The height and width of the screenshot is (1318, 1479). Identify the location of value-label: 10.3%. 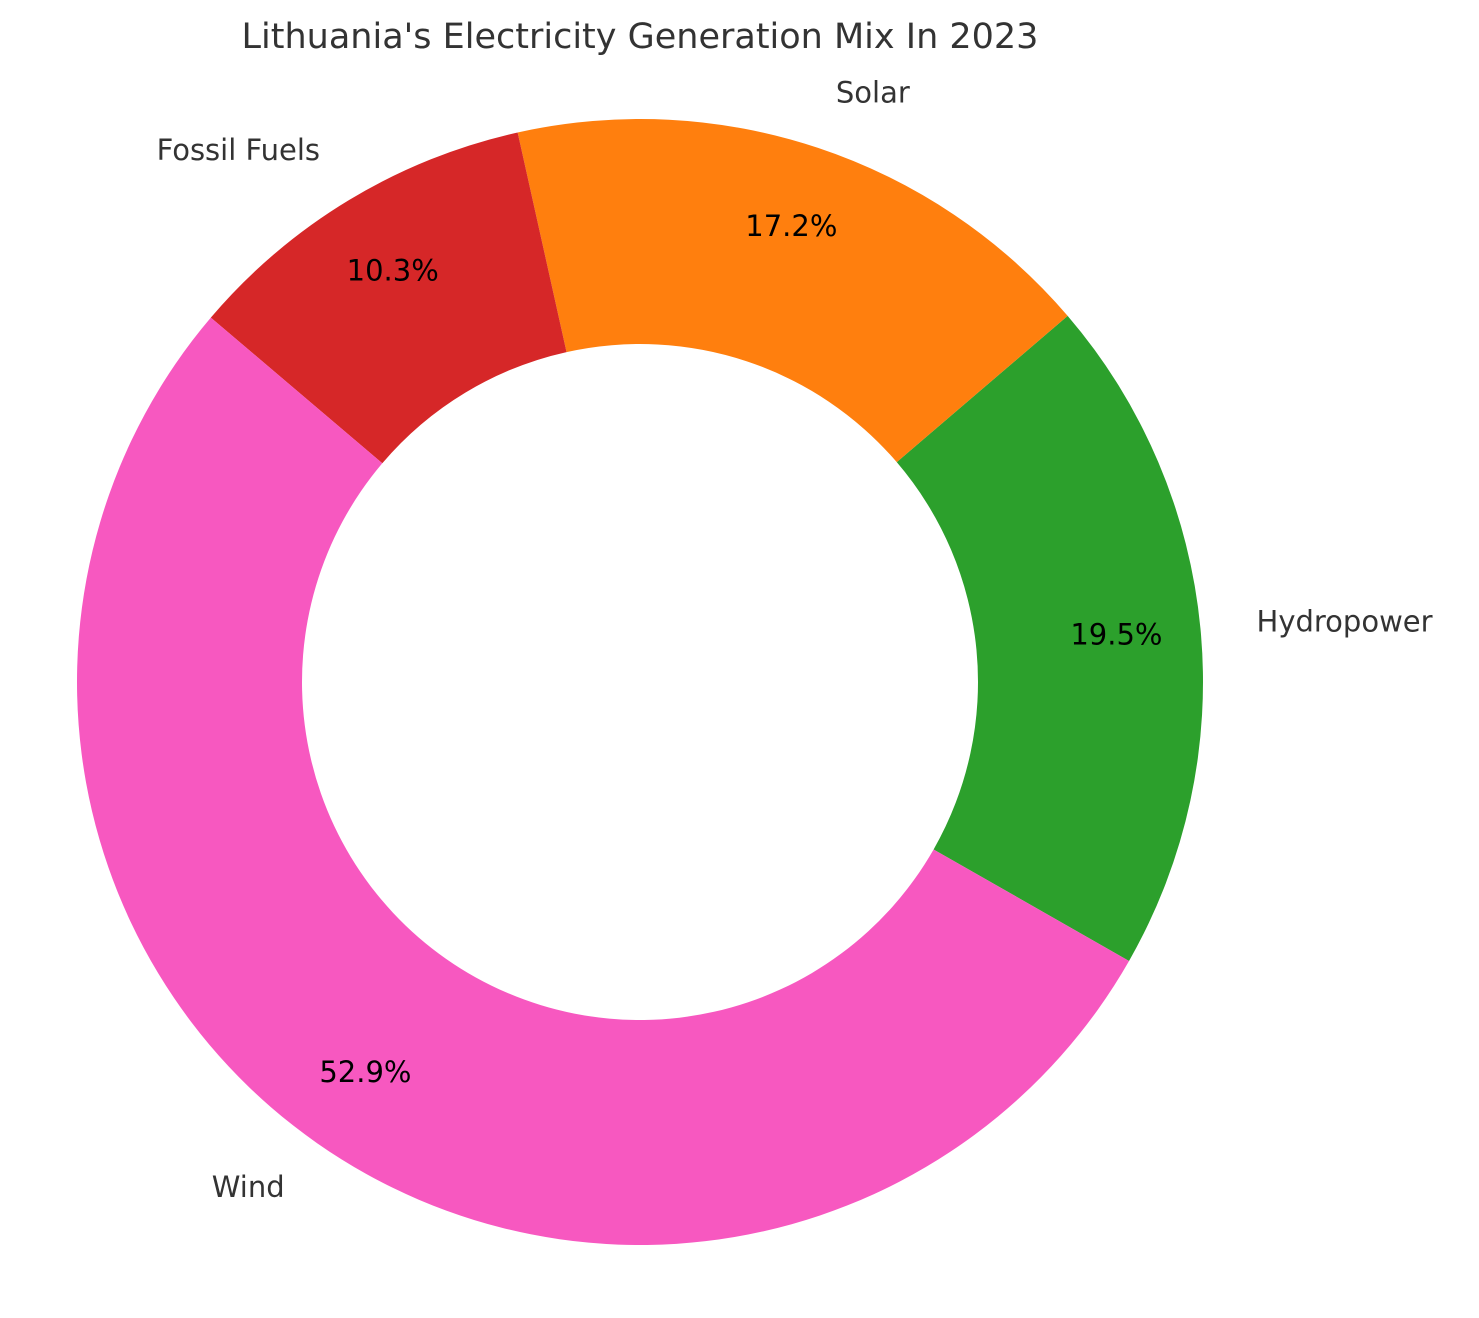
(393, 270).